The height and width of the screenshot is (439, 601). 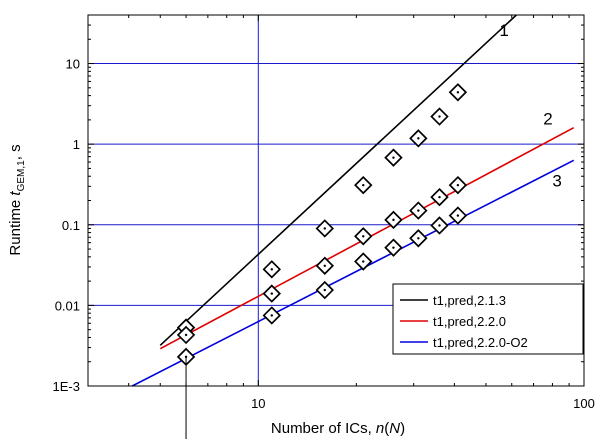 What do you see at coordinates (503, 30) in the screenshot?
I see `curve-label-1: 1` at bounding box center [503, 30].